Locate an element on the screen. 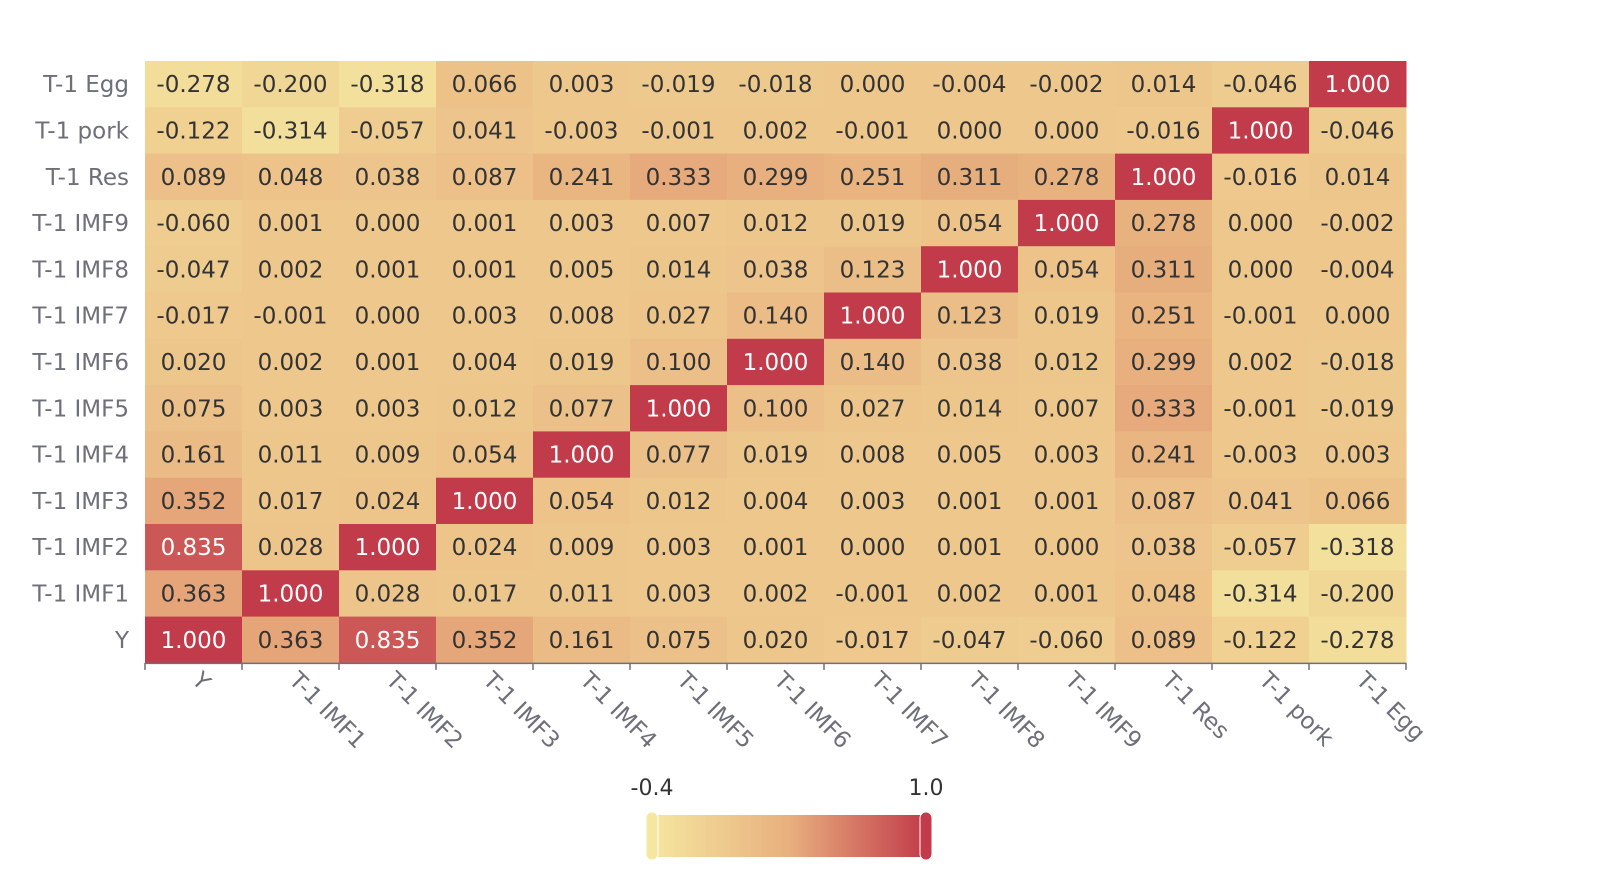 The height and width of the screenshot is (888, 1600). visual-map-max-handle is located at coordinates (926, 836).